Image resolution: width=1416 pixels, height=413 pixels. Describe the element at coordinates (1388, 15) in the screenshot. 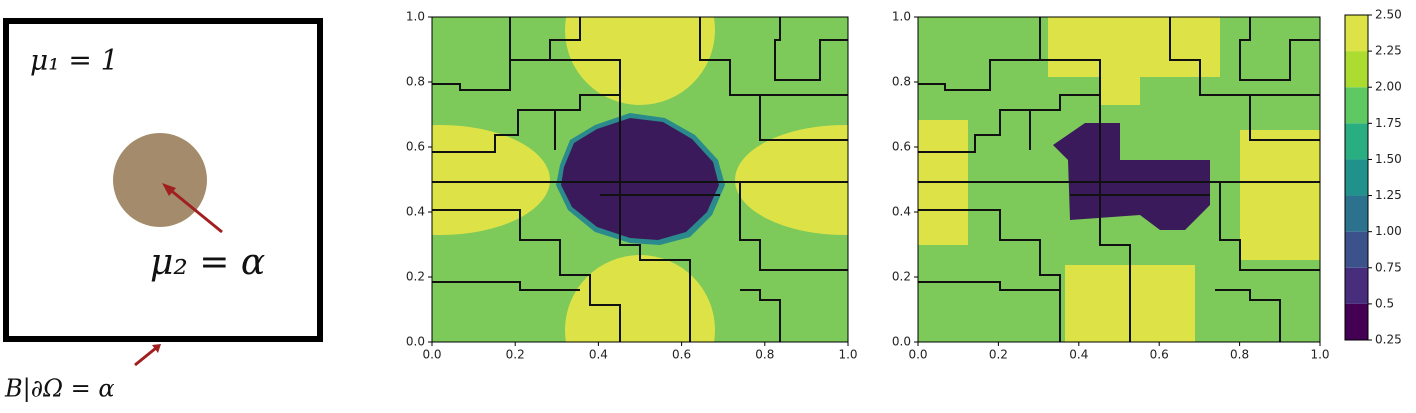

I see `colorbar-tick-label: 2.50` at that location.